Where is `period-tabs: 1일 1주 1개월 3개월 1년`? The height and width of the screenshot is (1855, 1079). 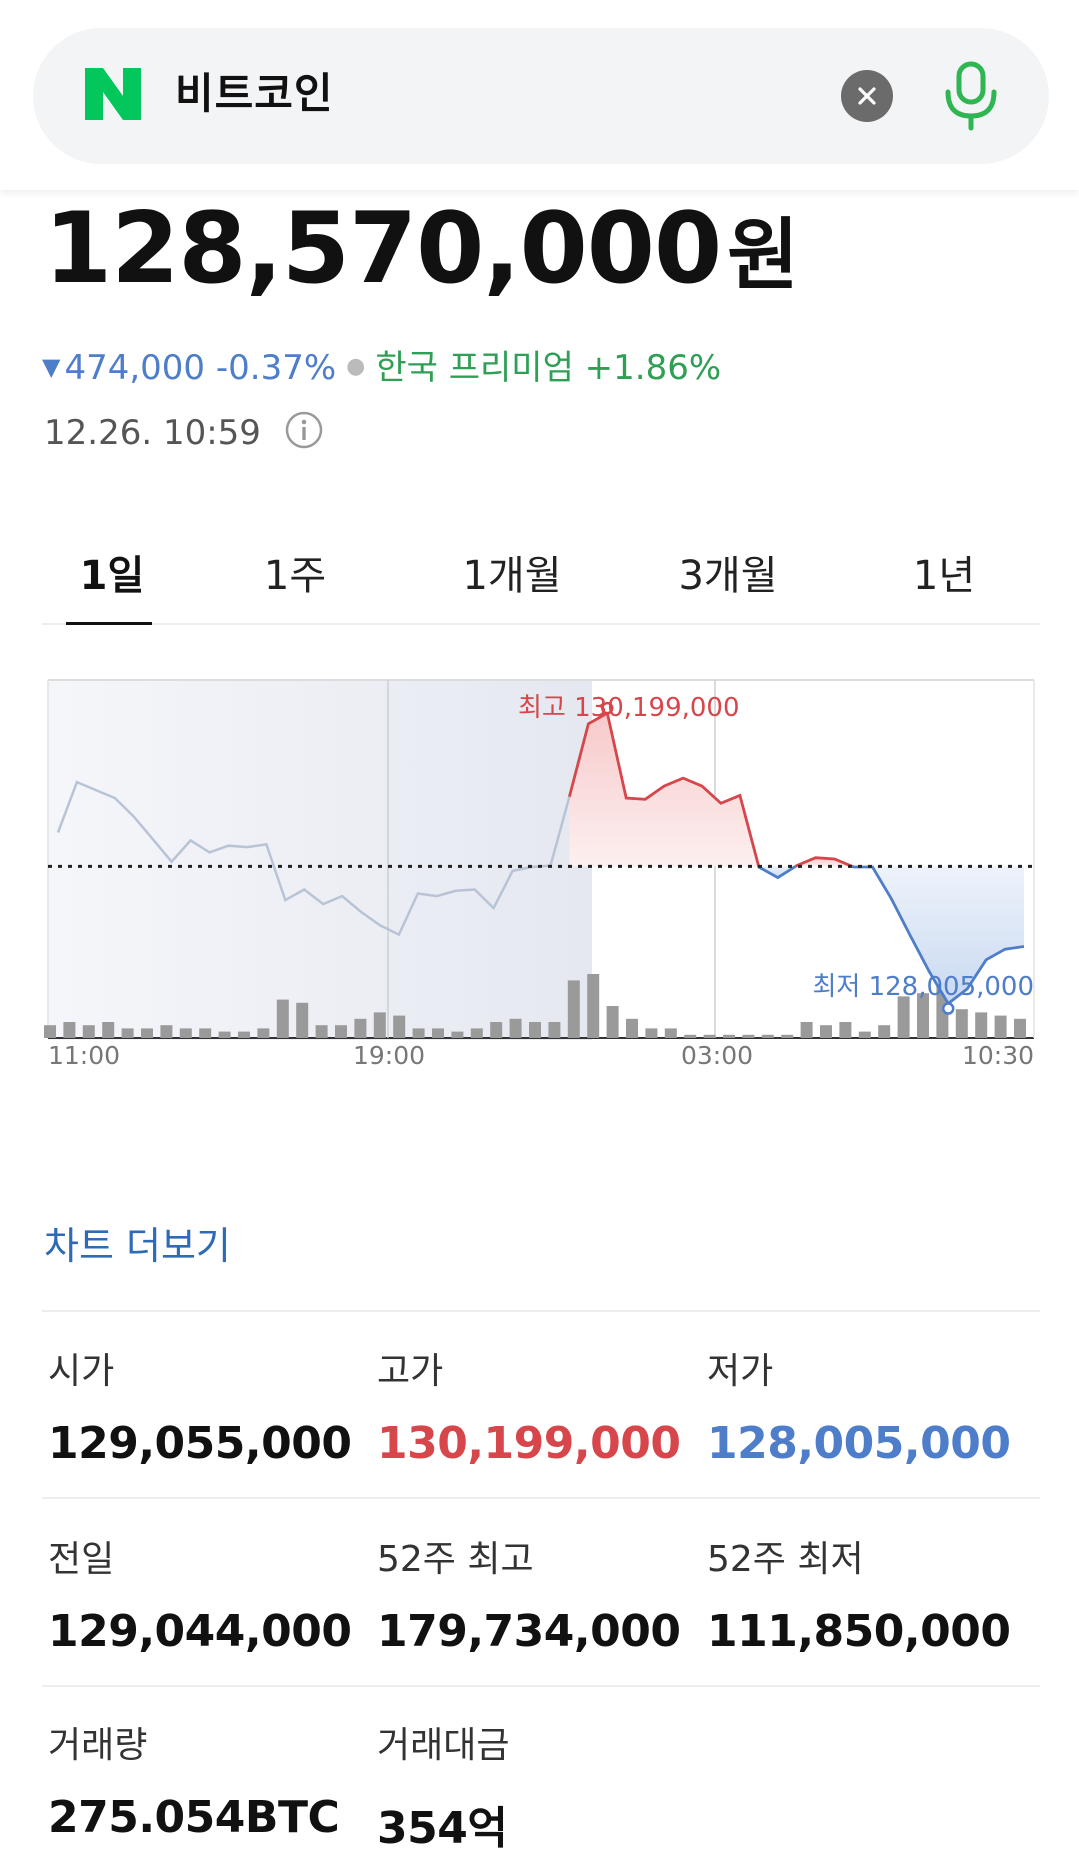
period-tabs: 1일 1주 1개월 3개월 1년 is located at coordinates (541, 580).